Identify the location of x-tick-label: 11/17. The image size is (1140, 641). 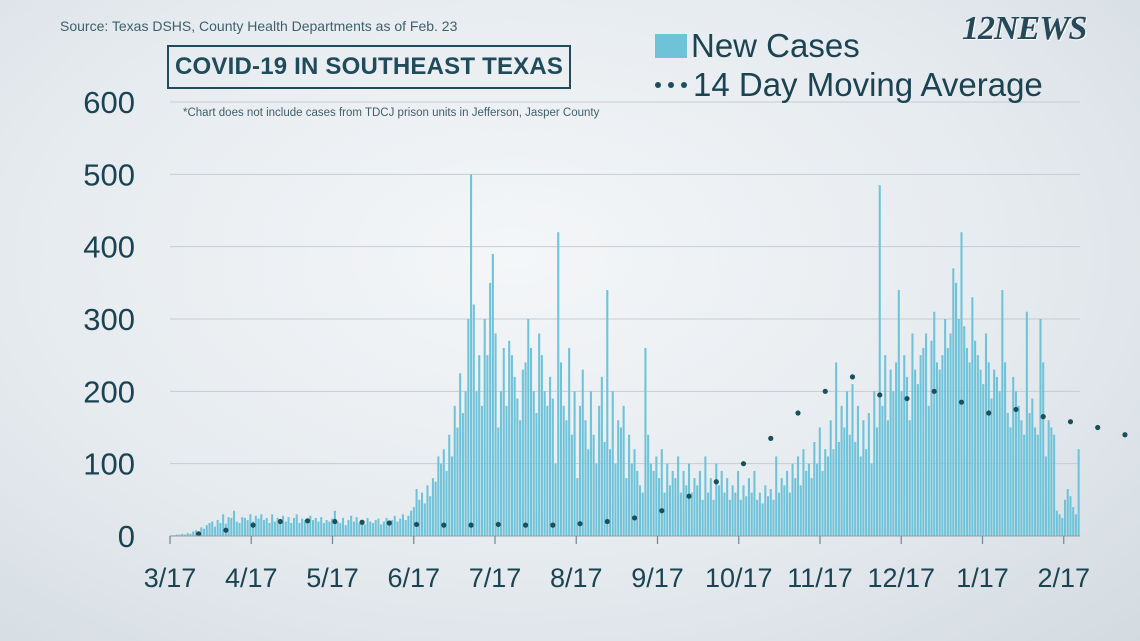
(820, 578).